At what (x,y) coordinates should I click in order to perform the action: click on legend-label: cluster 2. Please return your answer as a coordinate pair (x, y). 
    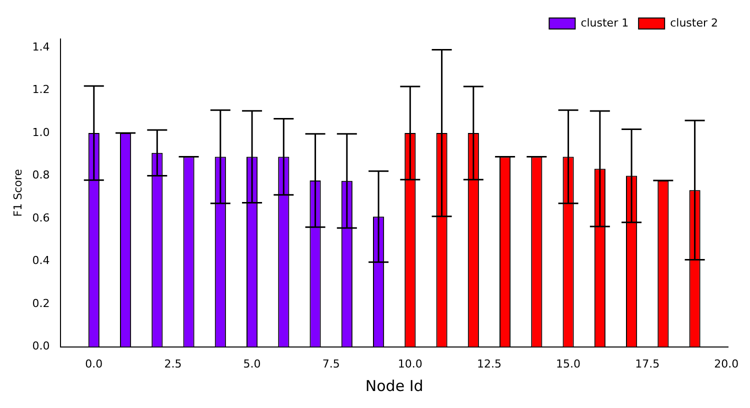
    Looking at the image, I should click on (694, 23).